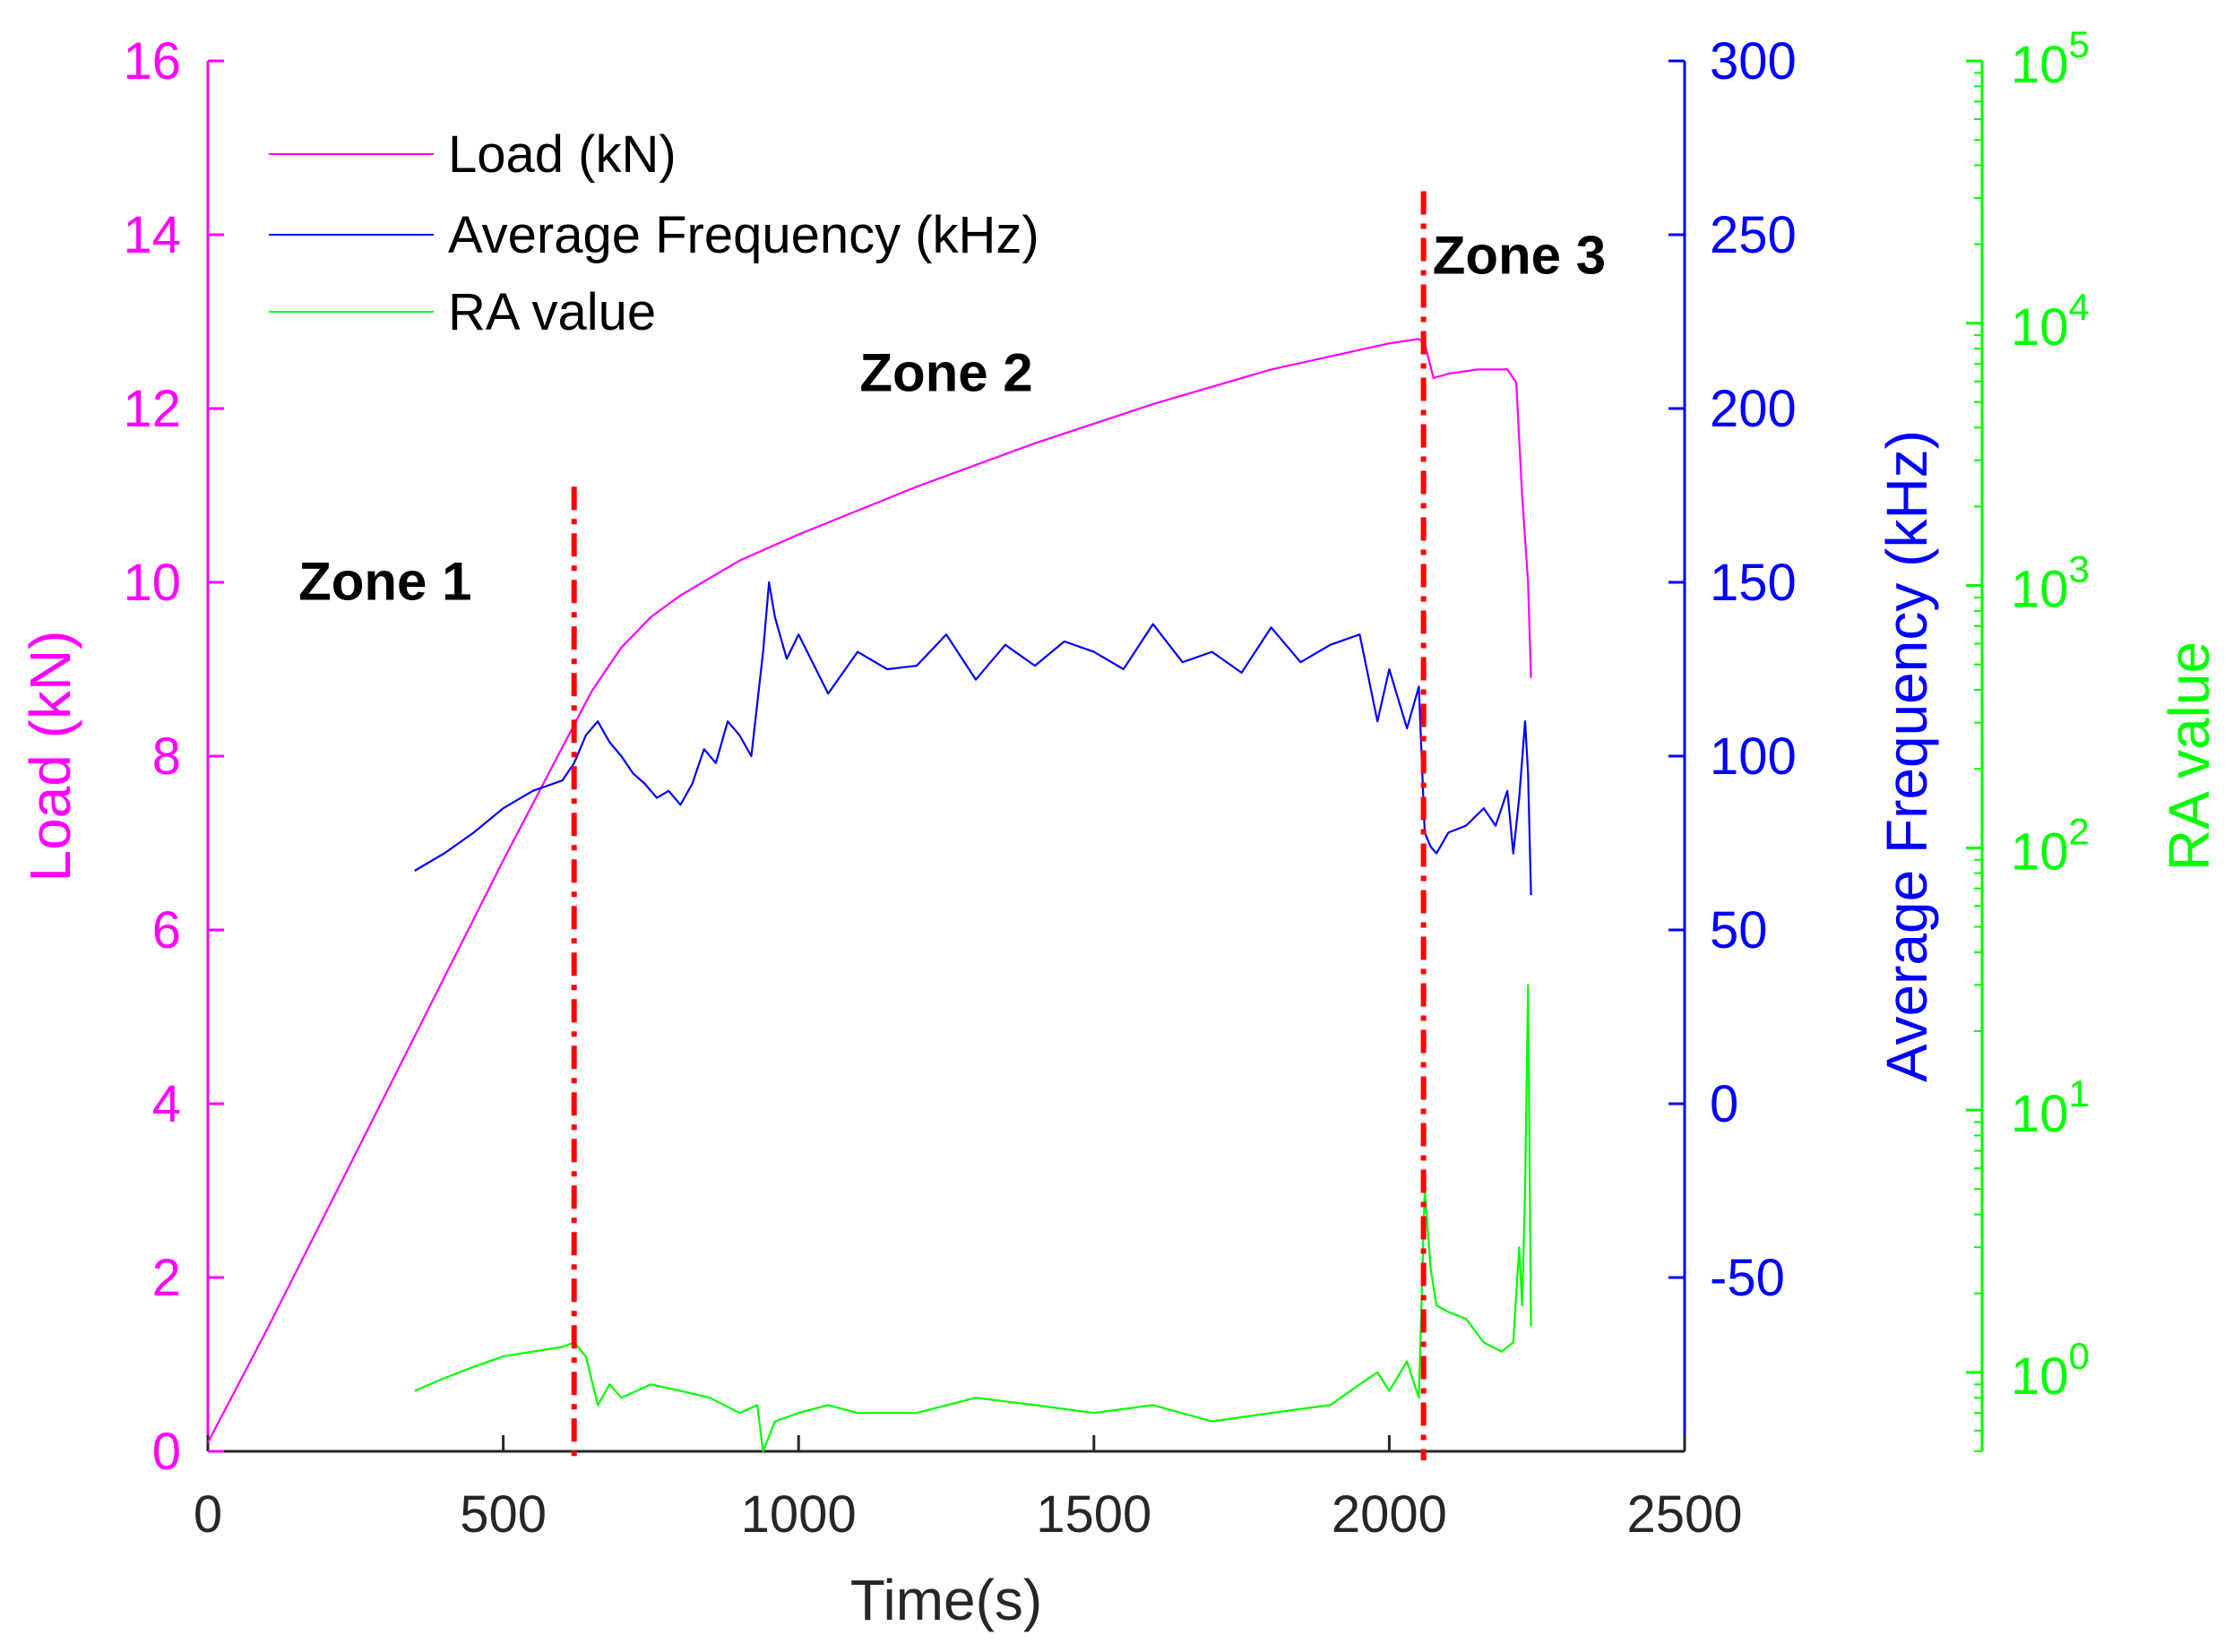  Describe the element at coordinates (166, 756) in the screenshot. I see `load-tick-label: 8` at that location.